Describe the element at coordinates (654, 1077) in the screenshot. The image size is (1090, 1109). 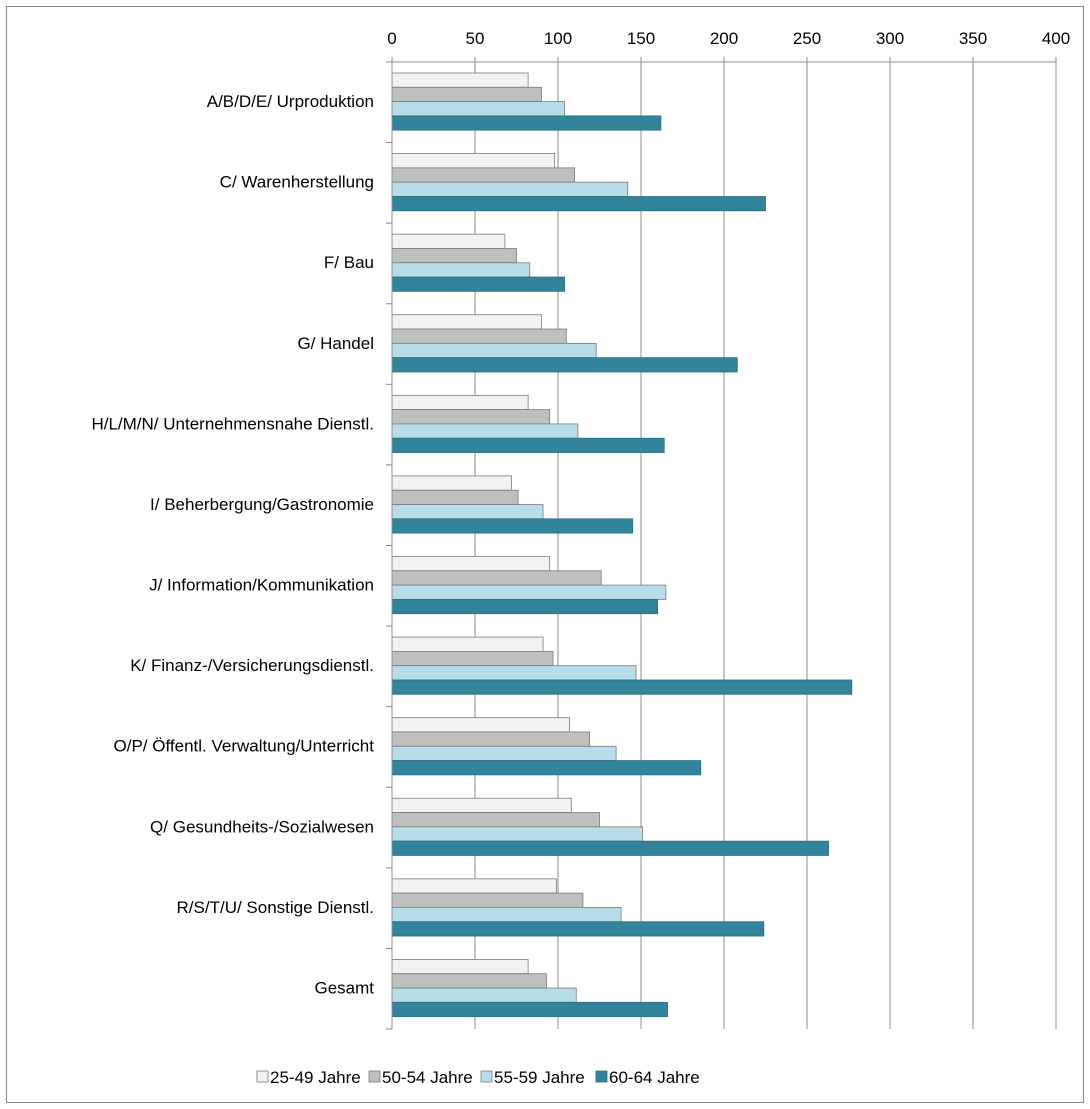
I see `legend-label: 60-64 Jahre` at that location.